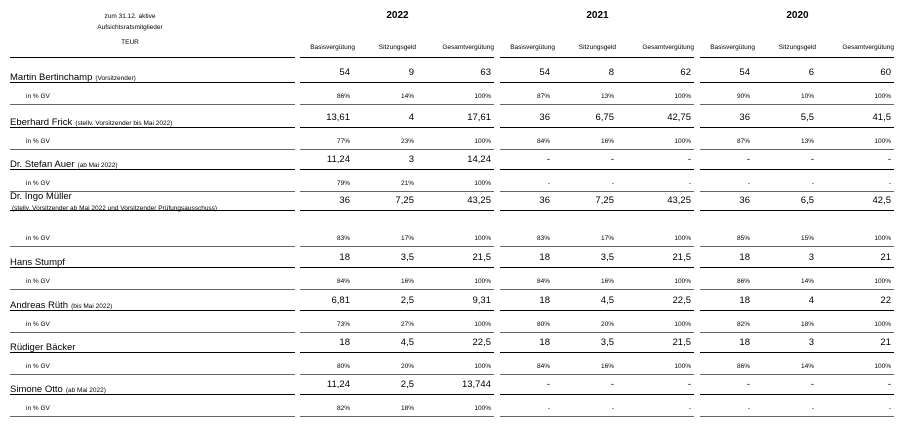 This screenshot has width=899, height=428. I want to click on pct-cell: 20%, so click(607, 324).